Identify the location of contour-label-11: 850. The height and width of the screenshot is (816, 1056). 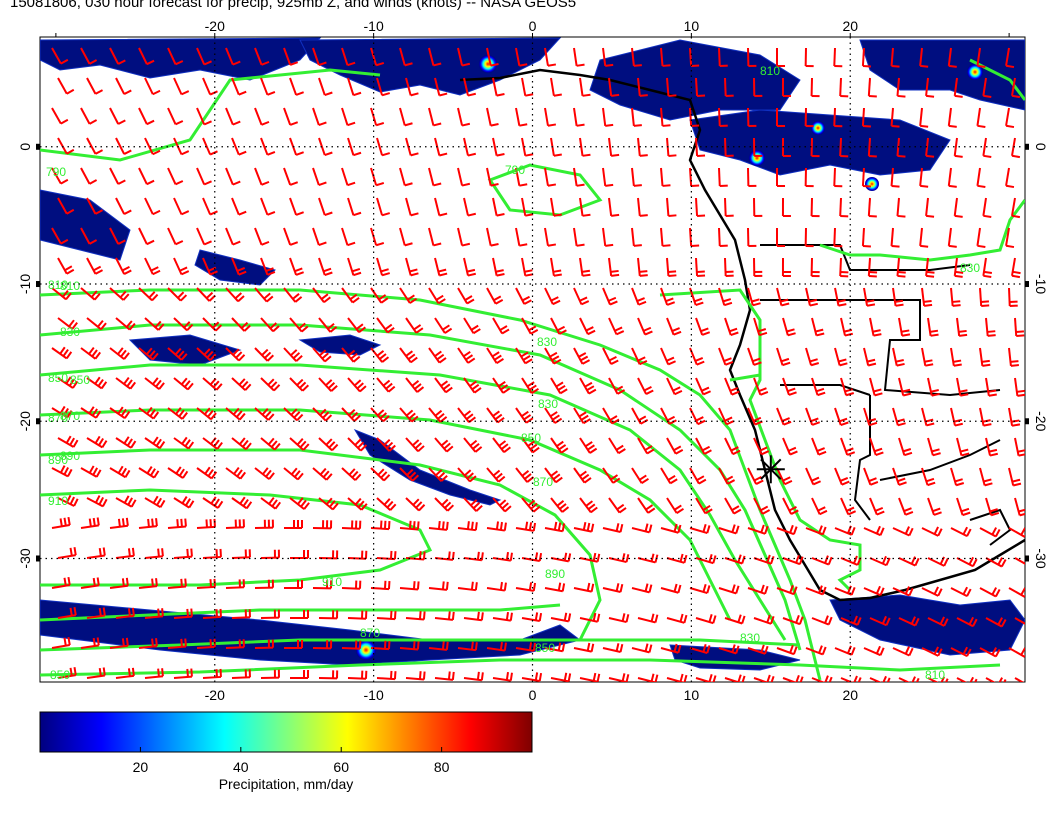
(531, 438).